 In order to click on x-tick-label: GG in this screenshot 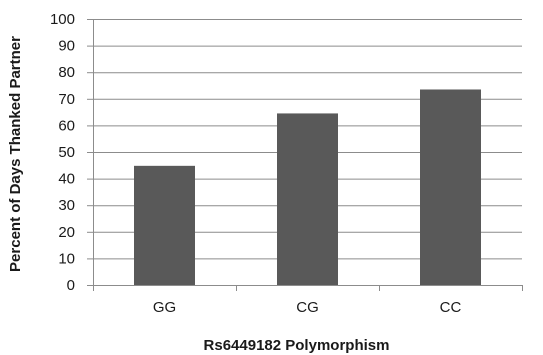, I will do `click(164, 307)`.